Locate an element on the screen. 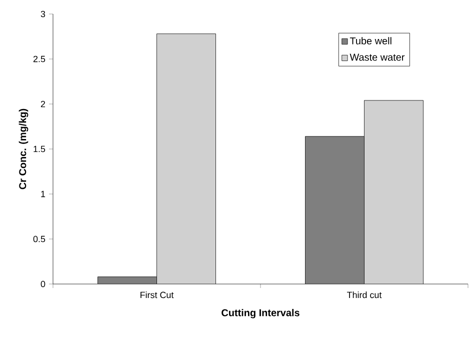  y-tick-label: 1 is located at coordinates (43, 194).